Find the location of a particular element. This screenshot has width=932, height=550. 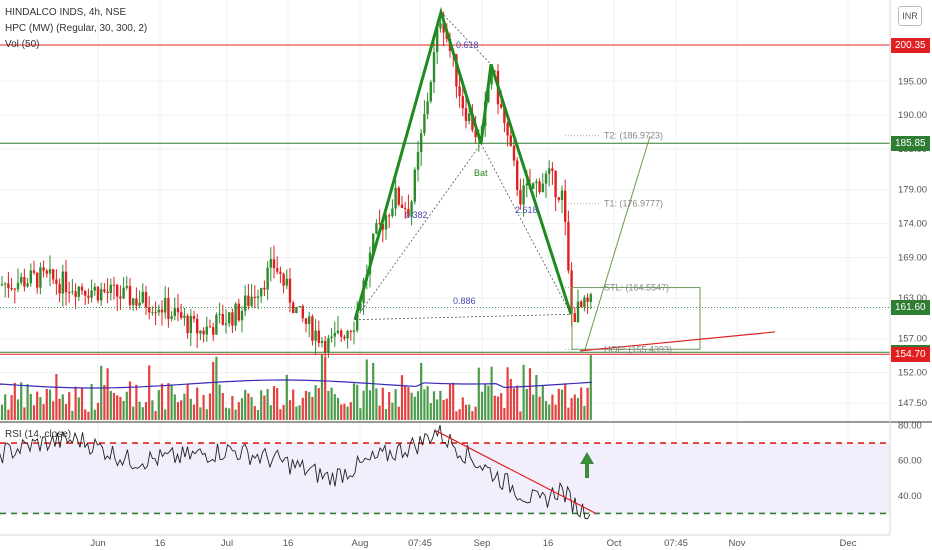

rsi-arrow-icon is located at coordinates (587, 465).